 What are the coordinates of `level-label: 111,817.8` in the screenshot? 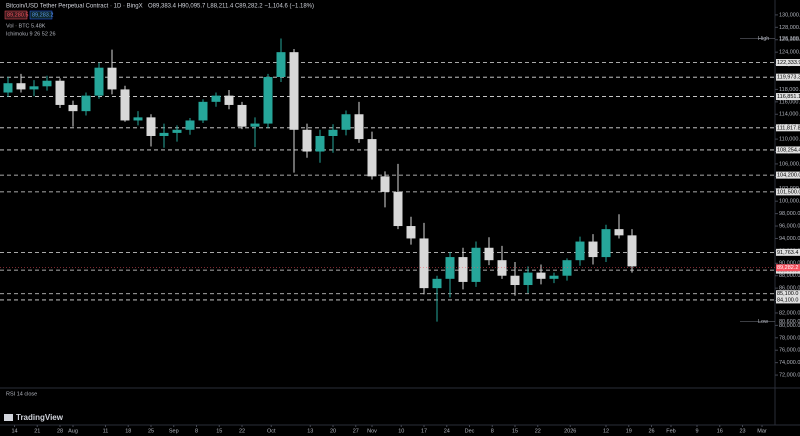 It's located at (788, 128).